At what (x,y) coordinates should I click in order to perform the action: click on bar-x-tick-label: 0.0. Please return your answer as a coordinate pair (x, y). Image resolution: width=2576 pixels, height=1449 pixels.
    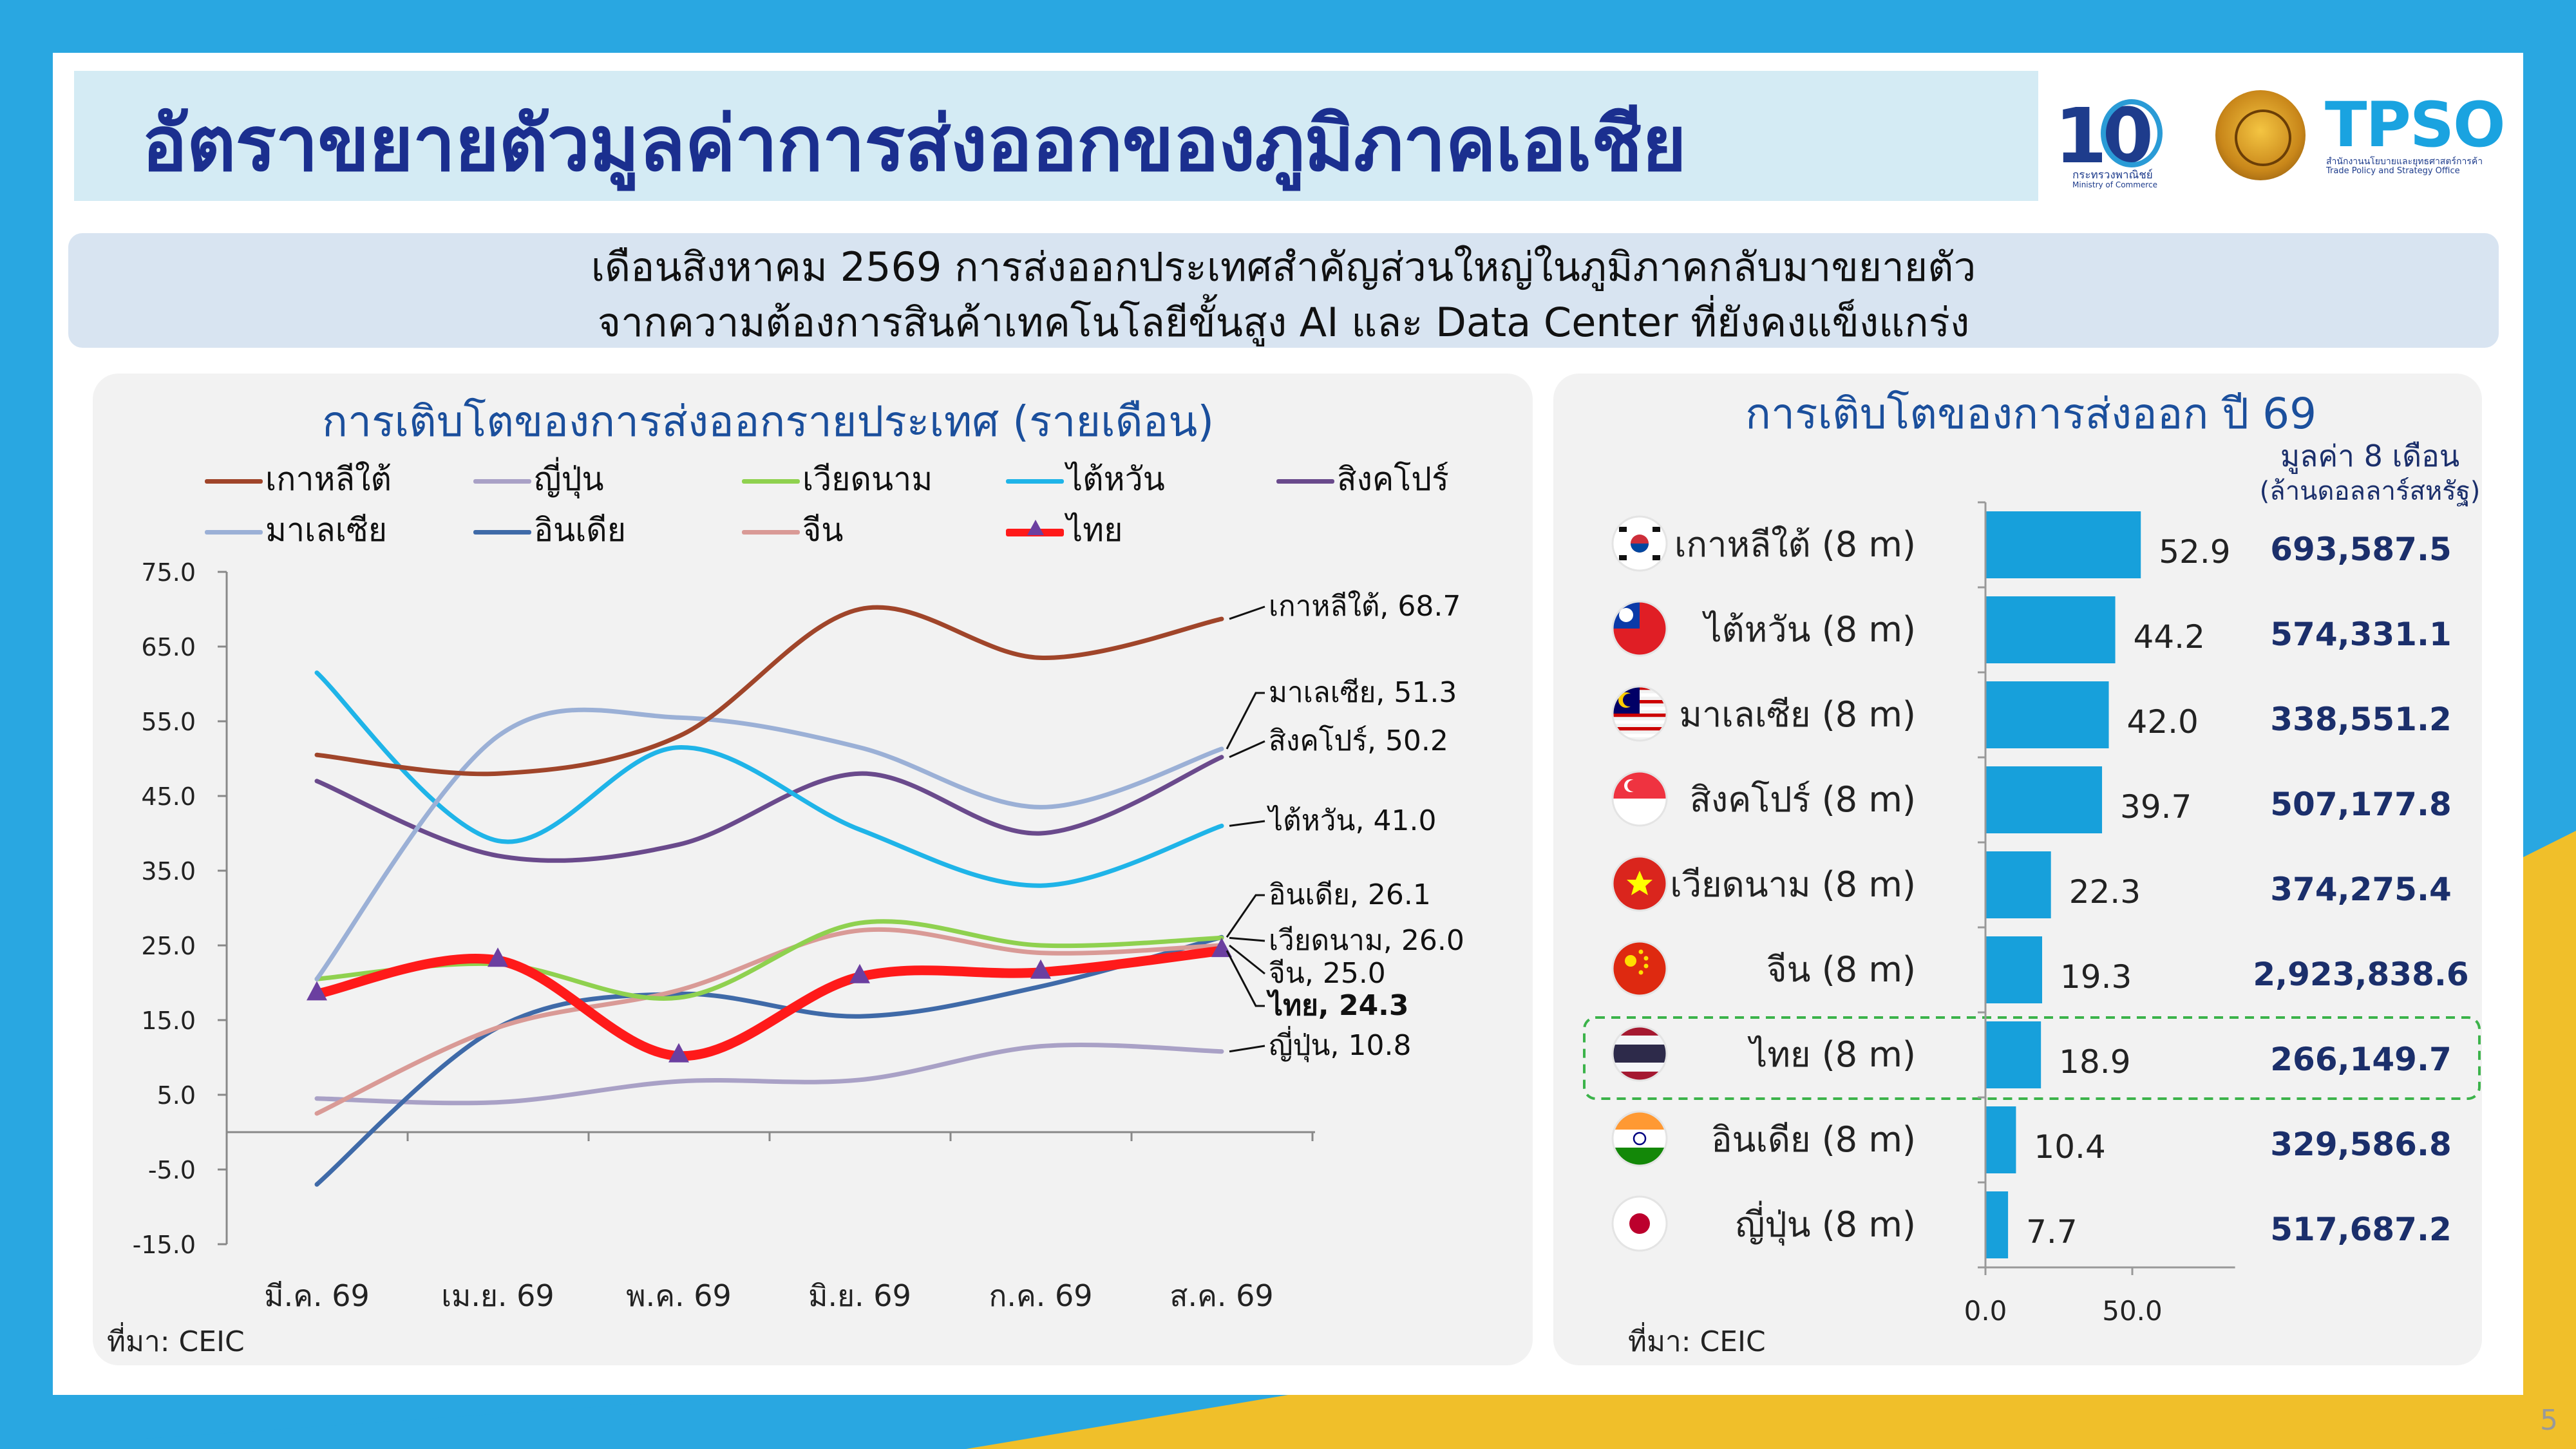
    Looking at the image, I should click on (1985, 1311).